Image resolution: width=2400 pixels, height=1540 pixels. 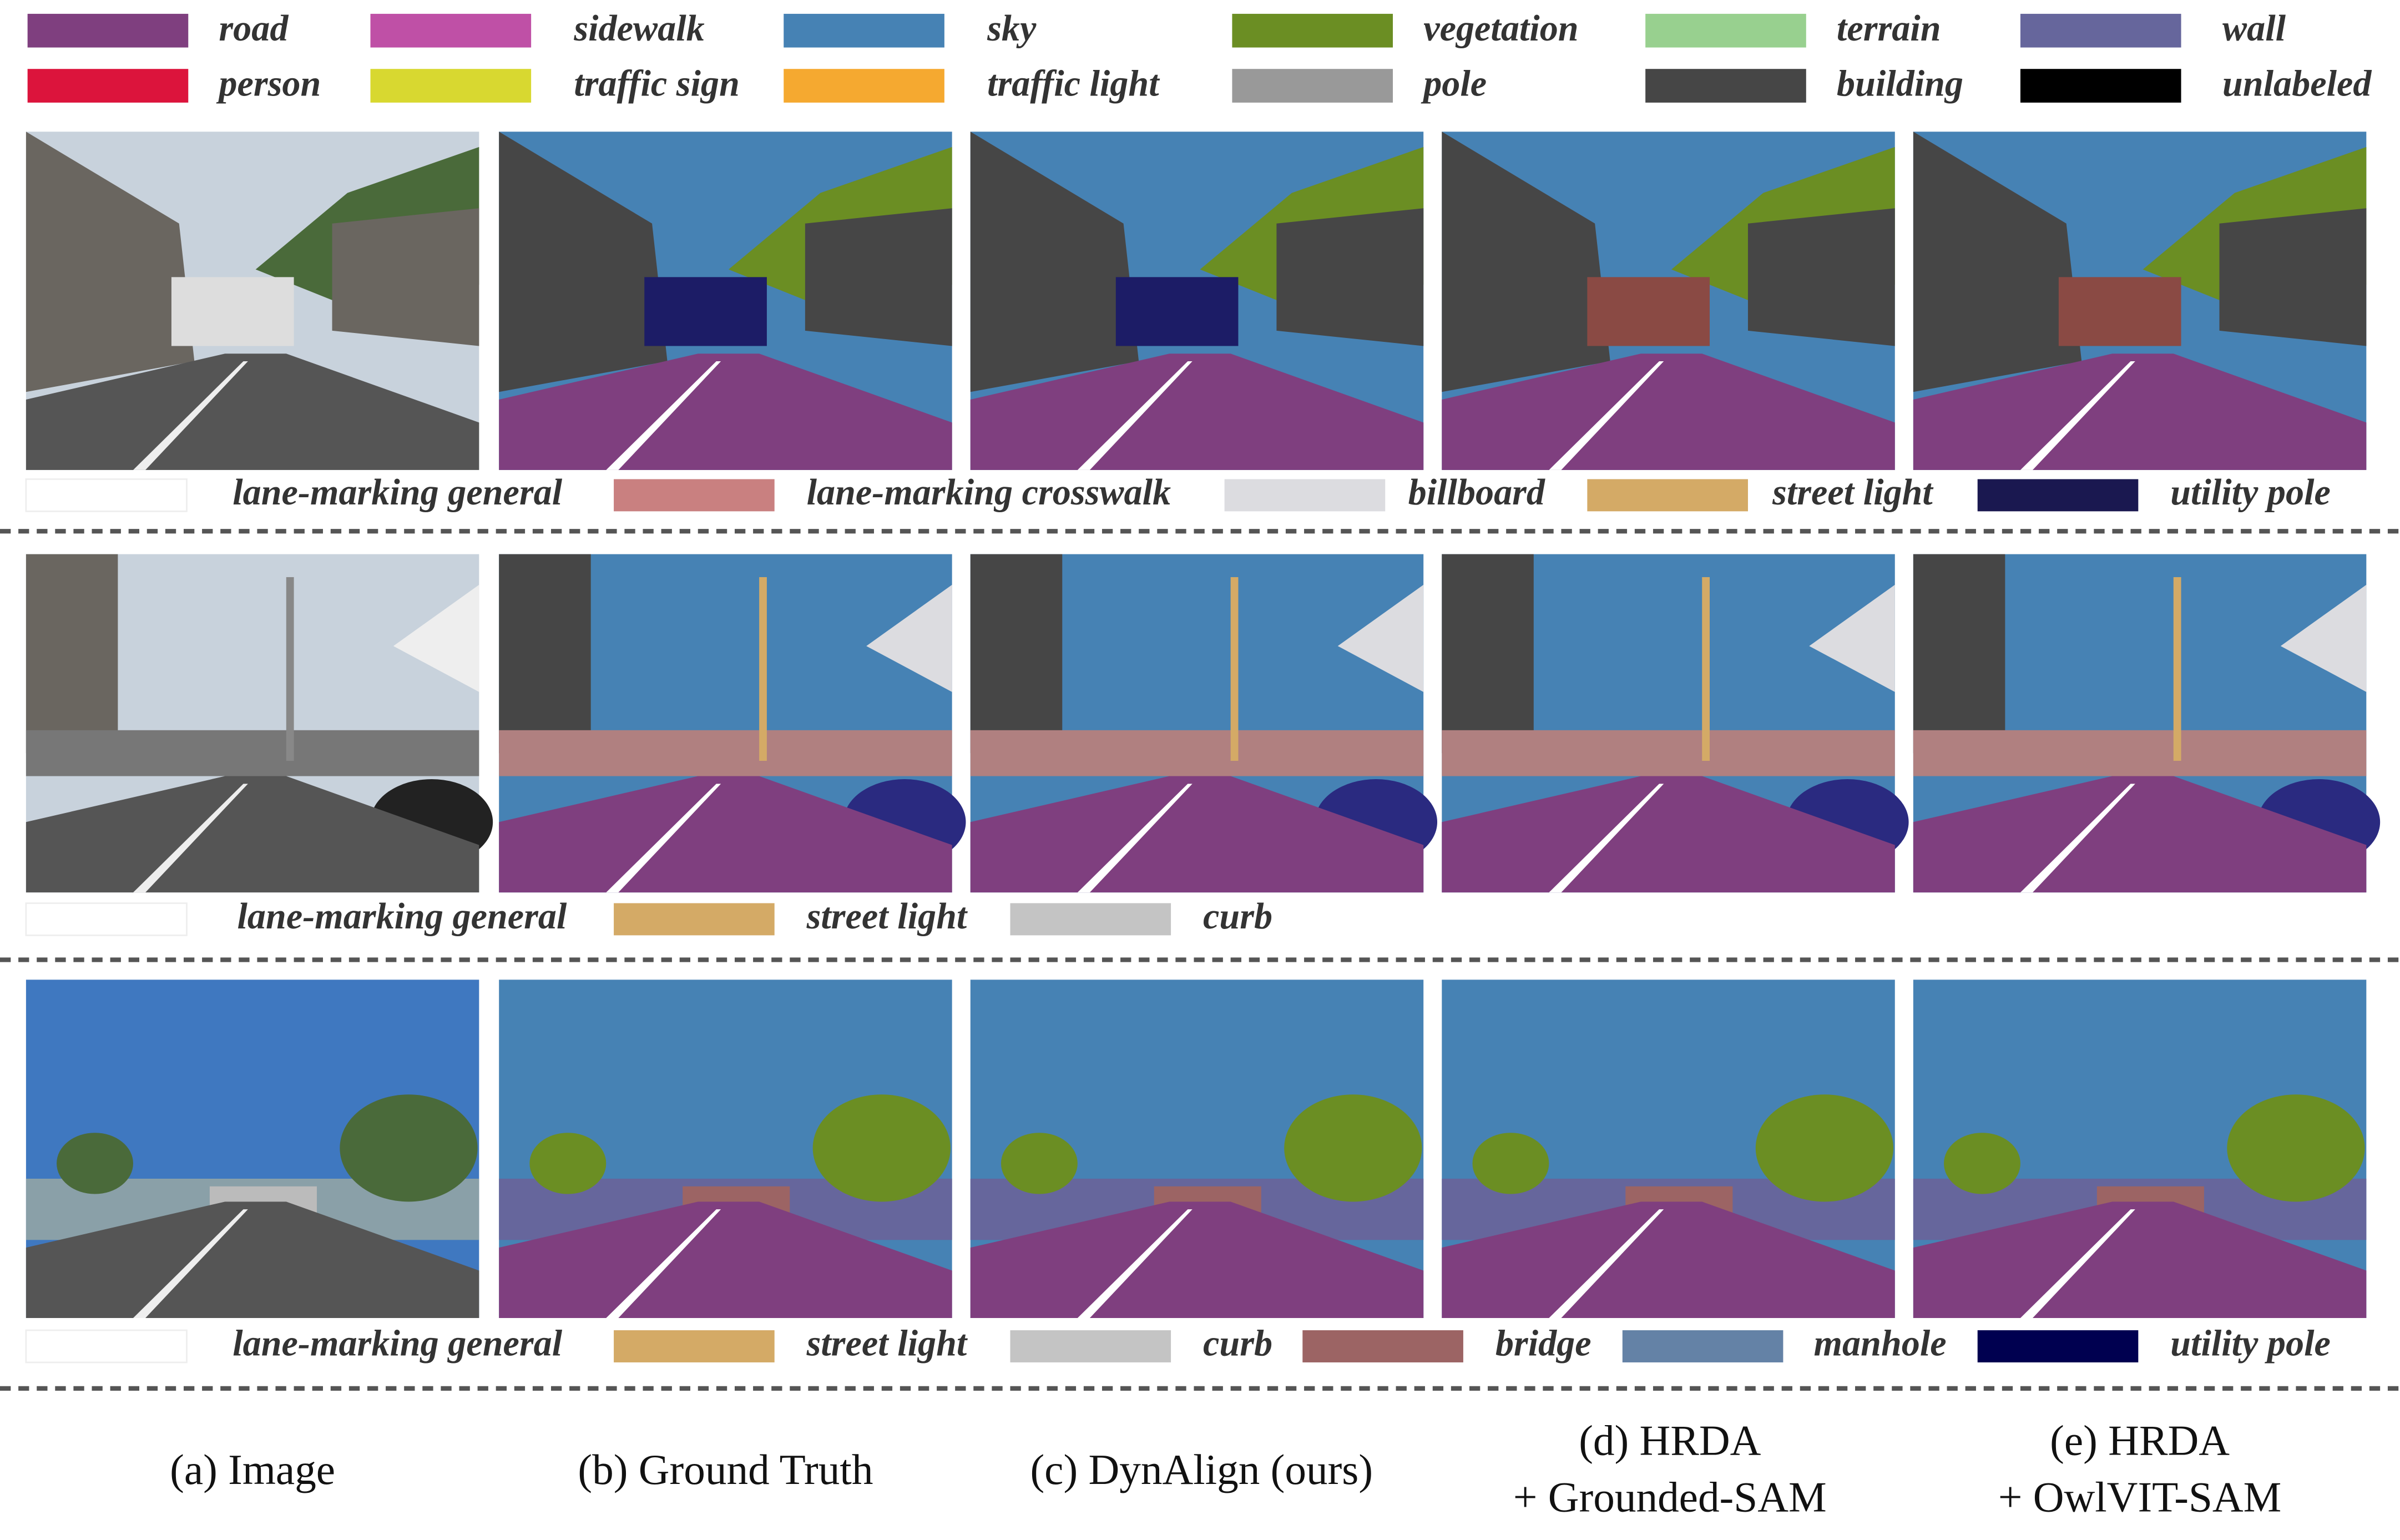 What do you see at coordinates (1237, 1344) in the screenshot?
I see `row-legend-label: curb` at bounding box center [1237, 1344].